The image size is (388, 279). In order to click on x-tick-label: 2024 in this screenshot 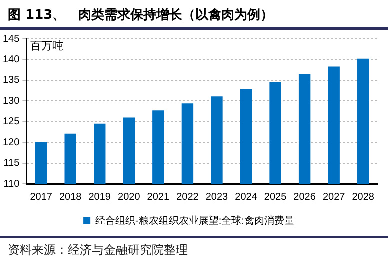, I will do `click(246, 197)`.